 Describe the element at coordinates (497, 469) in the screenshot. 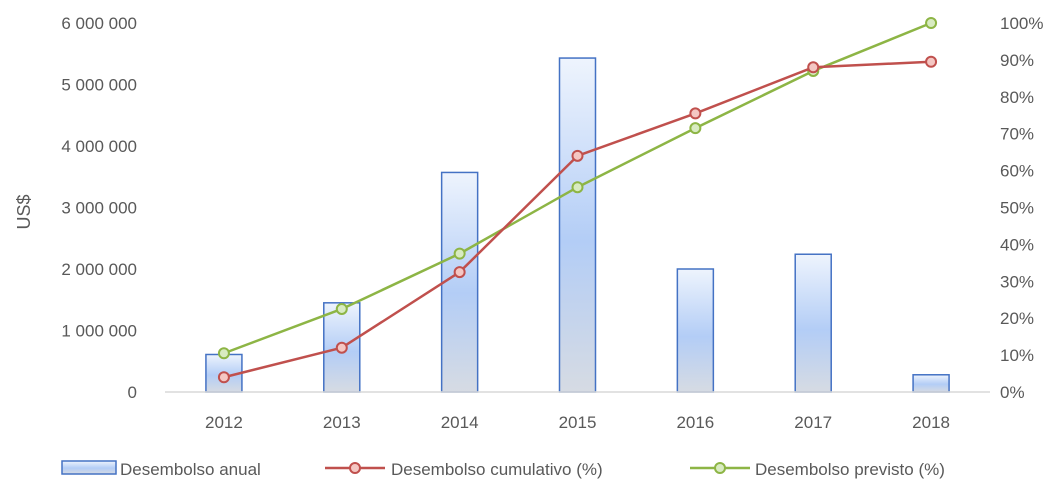

I see `legend-label: Desembolso cumulativo (%)` at that location.